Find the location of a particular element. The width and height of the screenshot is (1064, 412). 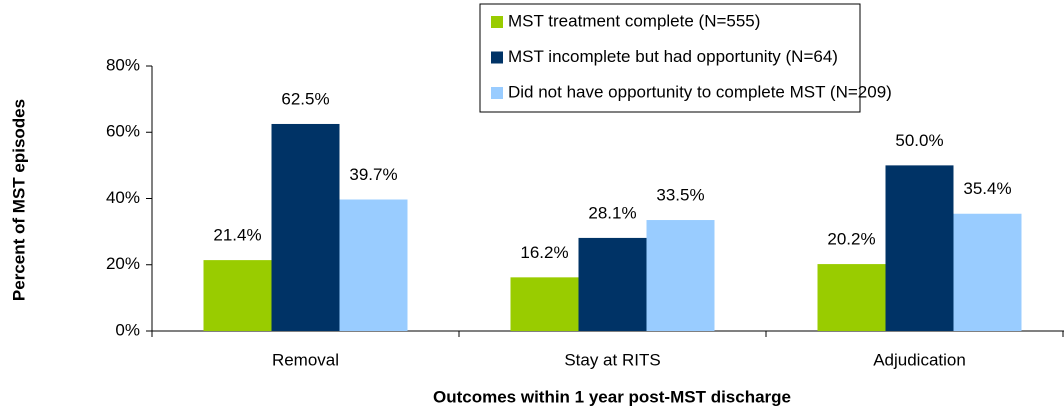

data-label: 20.2% is located at coordinates (851, 239).